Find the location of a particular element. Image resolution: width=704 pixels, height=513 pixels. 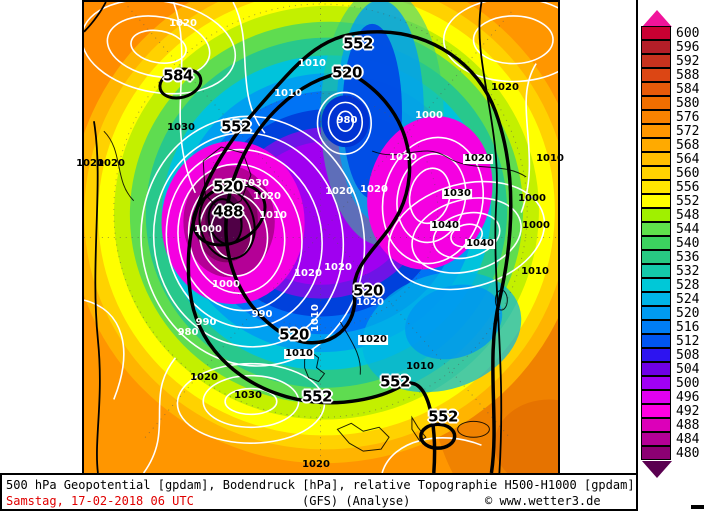

legend-value: 504 is located at coordinates (688, 369).